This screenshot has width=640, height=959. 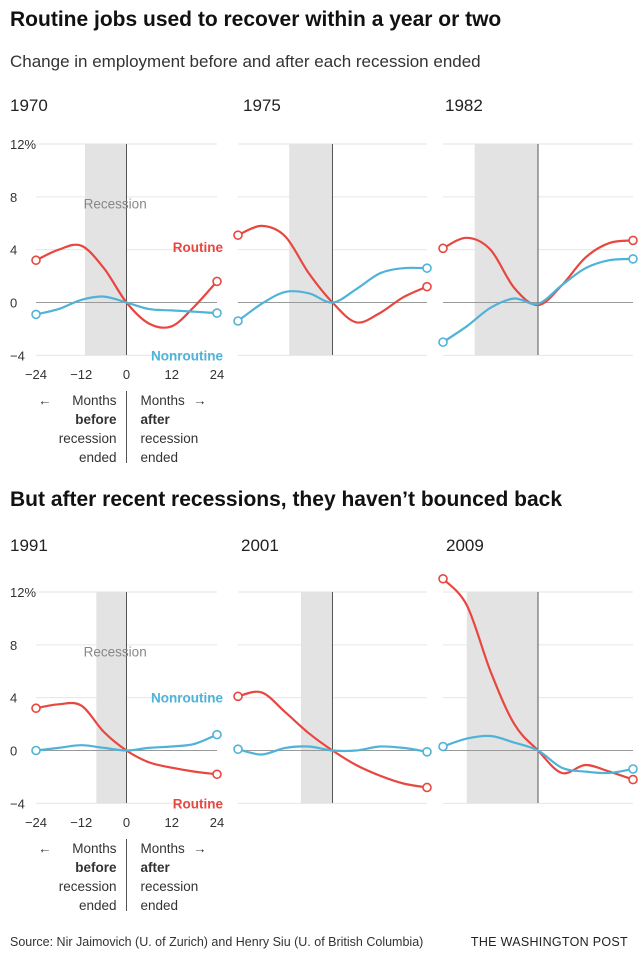 What do you see at coordinates (217, 281) in the screenshot?
I see `chart-1970-routine-end-point` at bounding box center [217, 281].